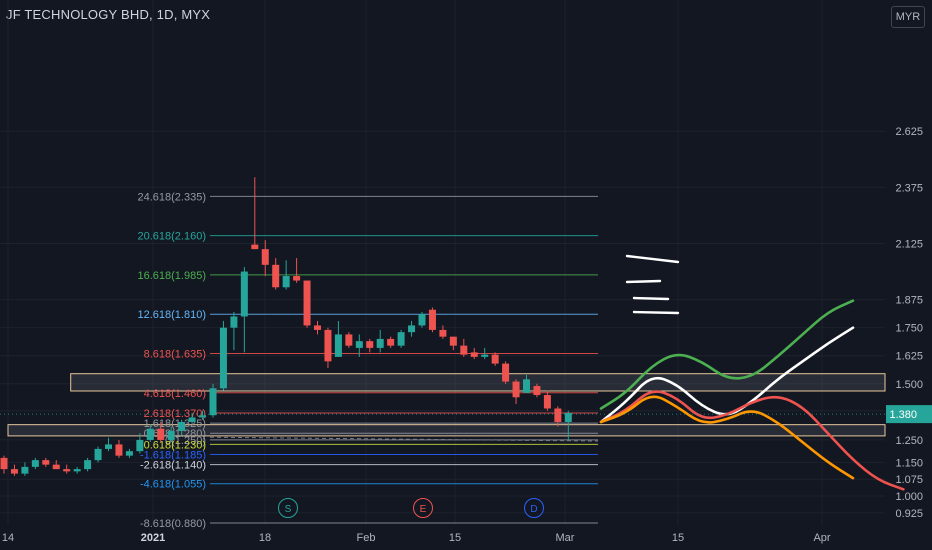 The width and height of the screenshot is (932, 550). What do you see at coordinates (8, 538) in the screenshot?
I see `x-axis-tick-label: 14` at bounding box center [8, 538].